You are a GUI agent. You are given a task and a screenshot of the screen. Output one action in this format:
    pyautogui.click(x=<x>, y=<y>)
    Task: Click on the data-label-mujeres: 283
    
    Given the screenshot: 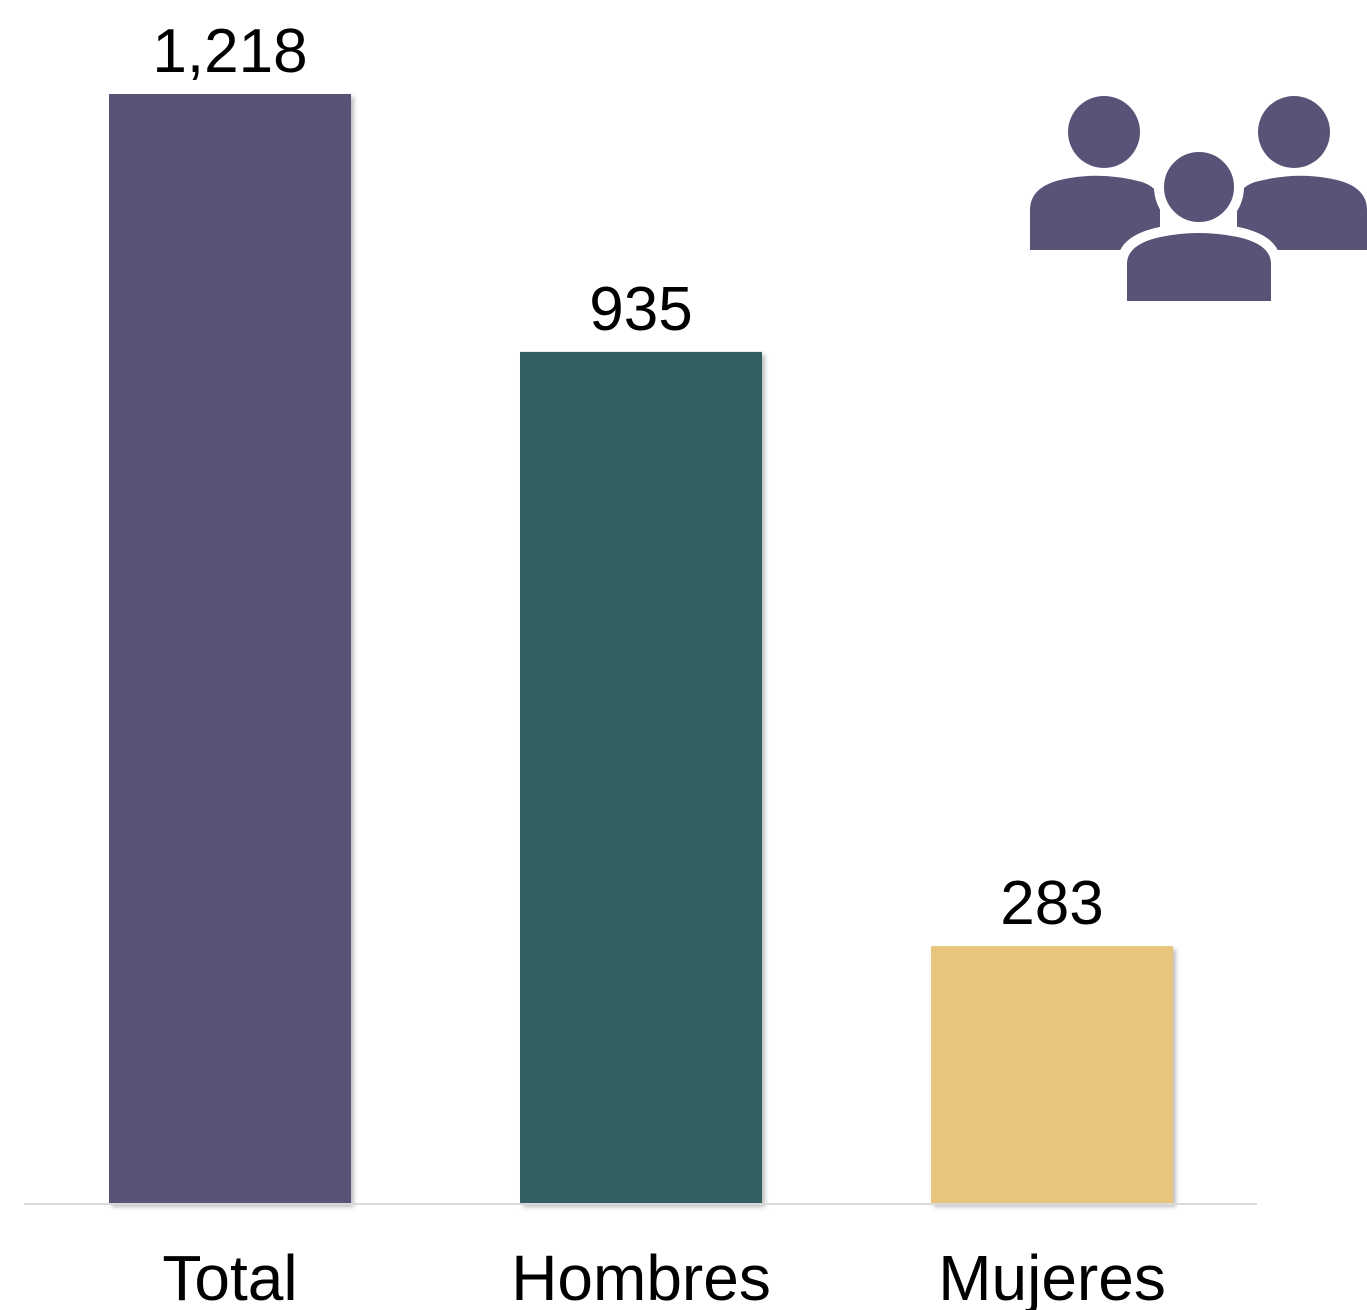 What is the action you would take?
    pyautogui.click(x=1051, y=903)
    